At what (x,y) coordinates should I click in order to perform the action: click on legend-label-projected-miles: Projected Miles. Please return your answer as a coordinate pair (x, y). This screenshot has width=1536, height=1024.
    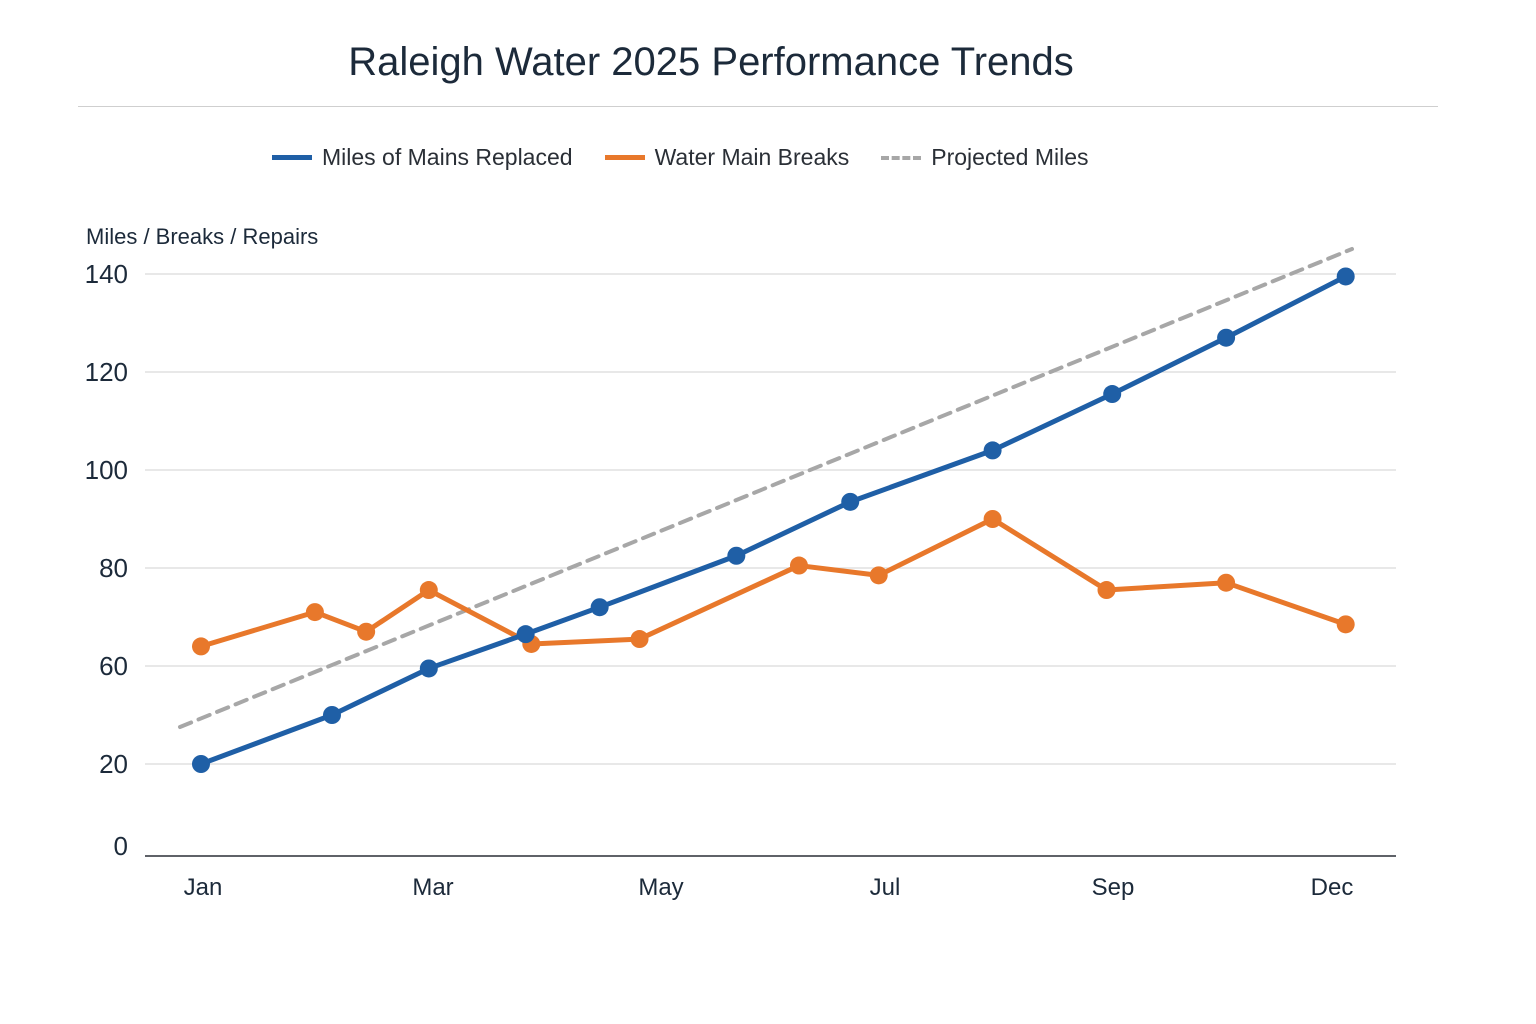
    Looking at the image, I should click on (1010, 157).